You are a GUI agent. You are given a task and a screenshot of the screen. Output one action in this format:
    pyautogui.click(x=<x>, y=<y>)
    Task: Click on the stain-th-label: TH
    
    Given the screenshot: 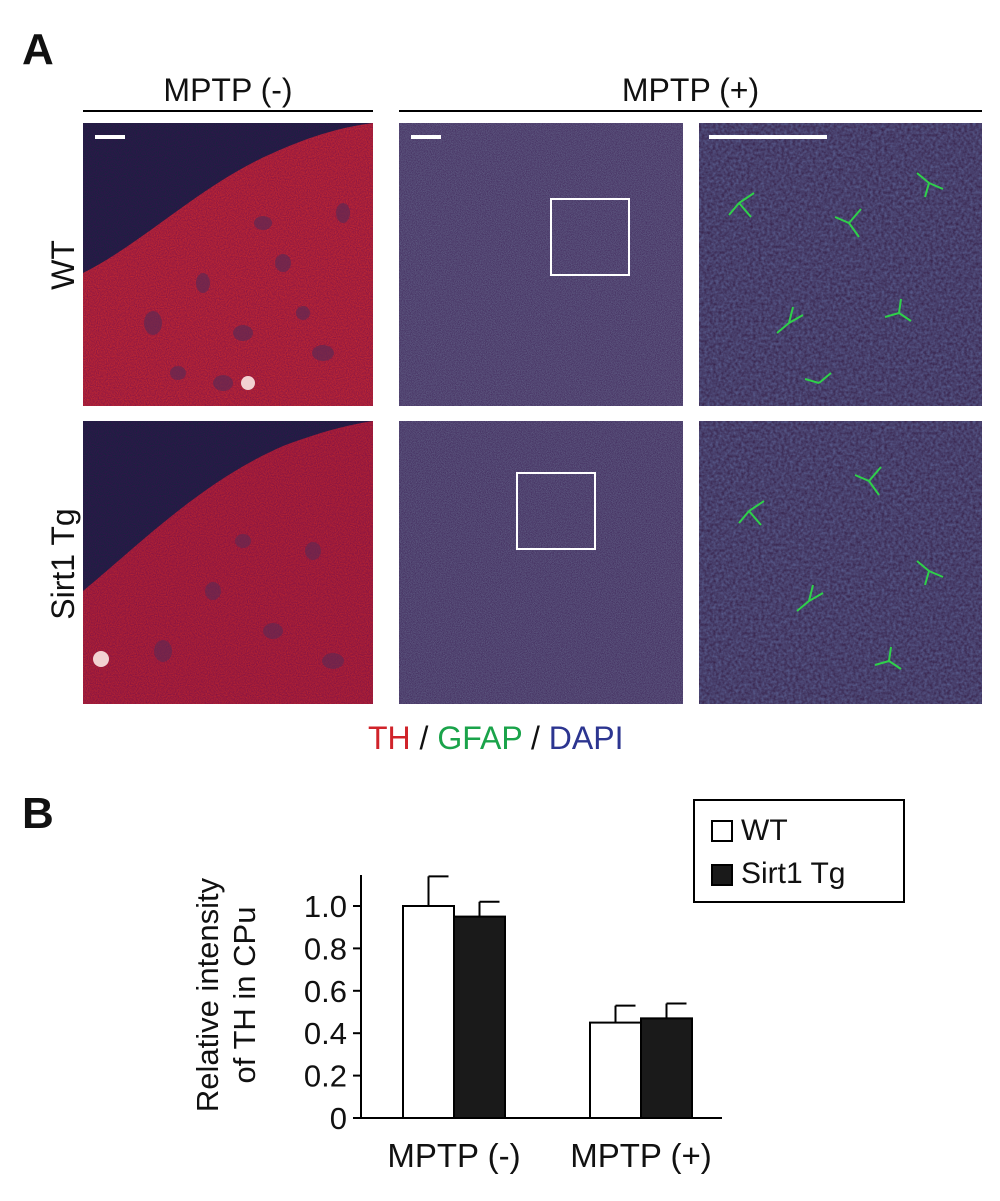 What is the action you would take?
    pyautogui.click(x=389, y=738)
    